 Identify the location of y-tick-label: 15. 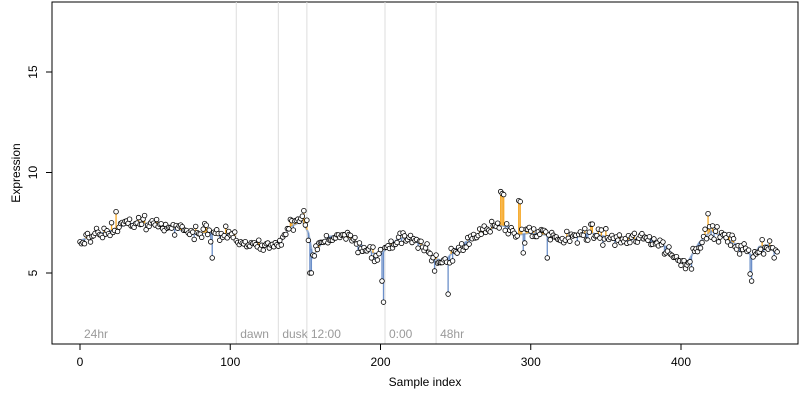
(33, 72).